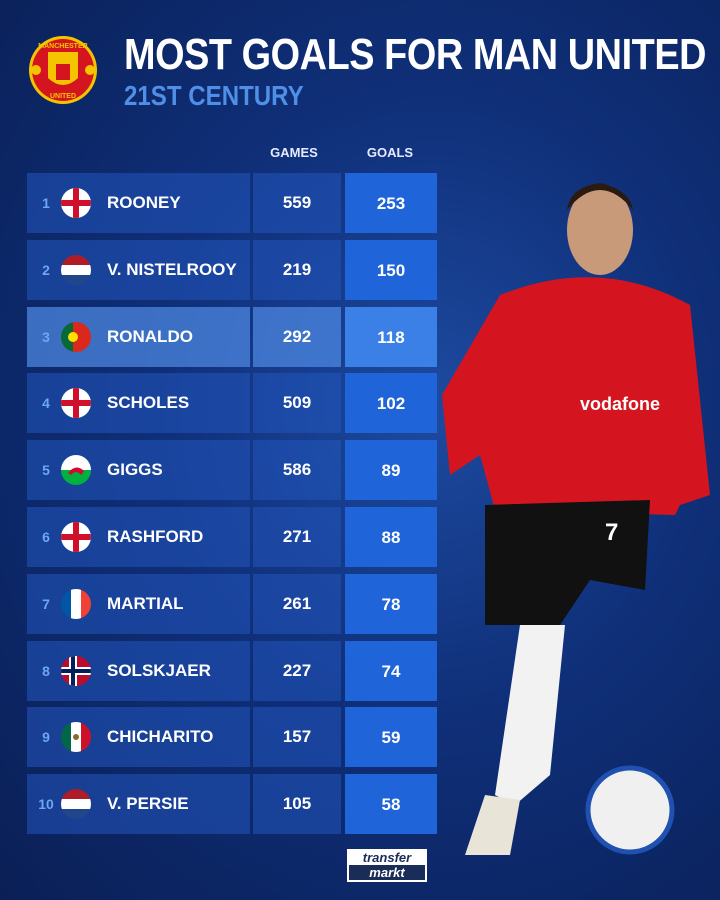 This screenshot has height=900, width=720. I want to click on transfermarkt-logo: transfer markt, so click(387, 865).